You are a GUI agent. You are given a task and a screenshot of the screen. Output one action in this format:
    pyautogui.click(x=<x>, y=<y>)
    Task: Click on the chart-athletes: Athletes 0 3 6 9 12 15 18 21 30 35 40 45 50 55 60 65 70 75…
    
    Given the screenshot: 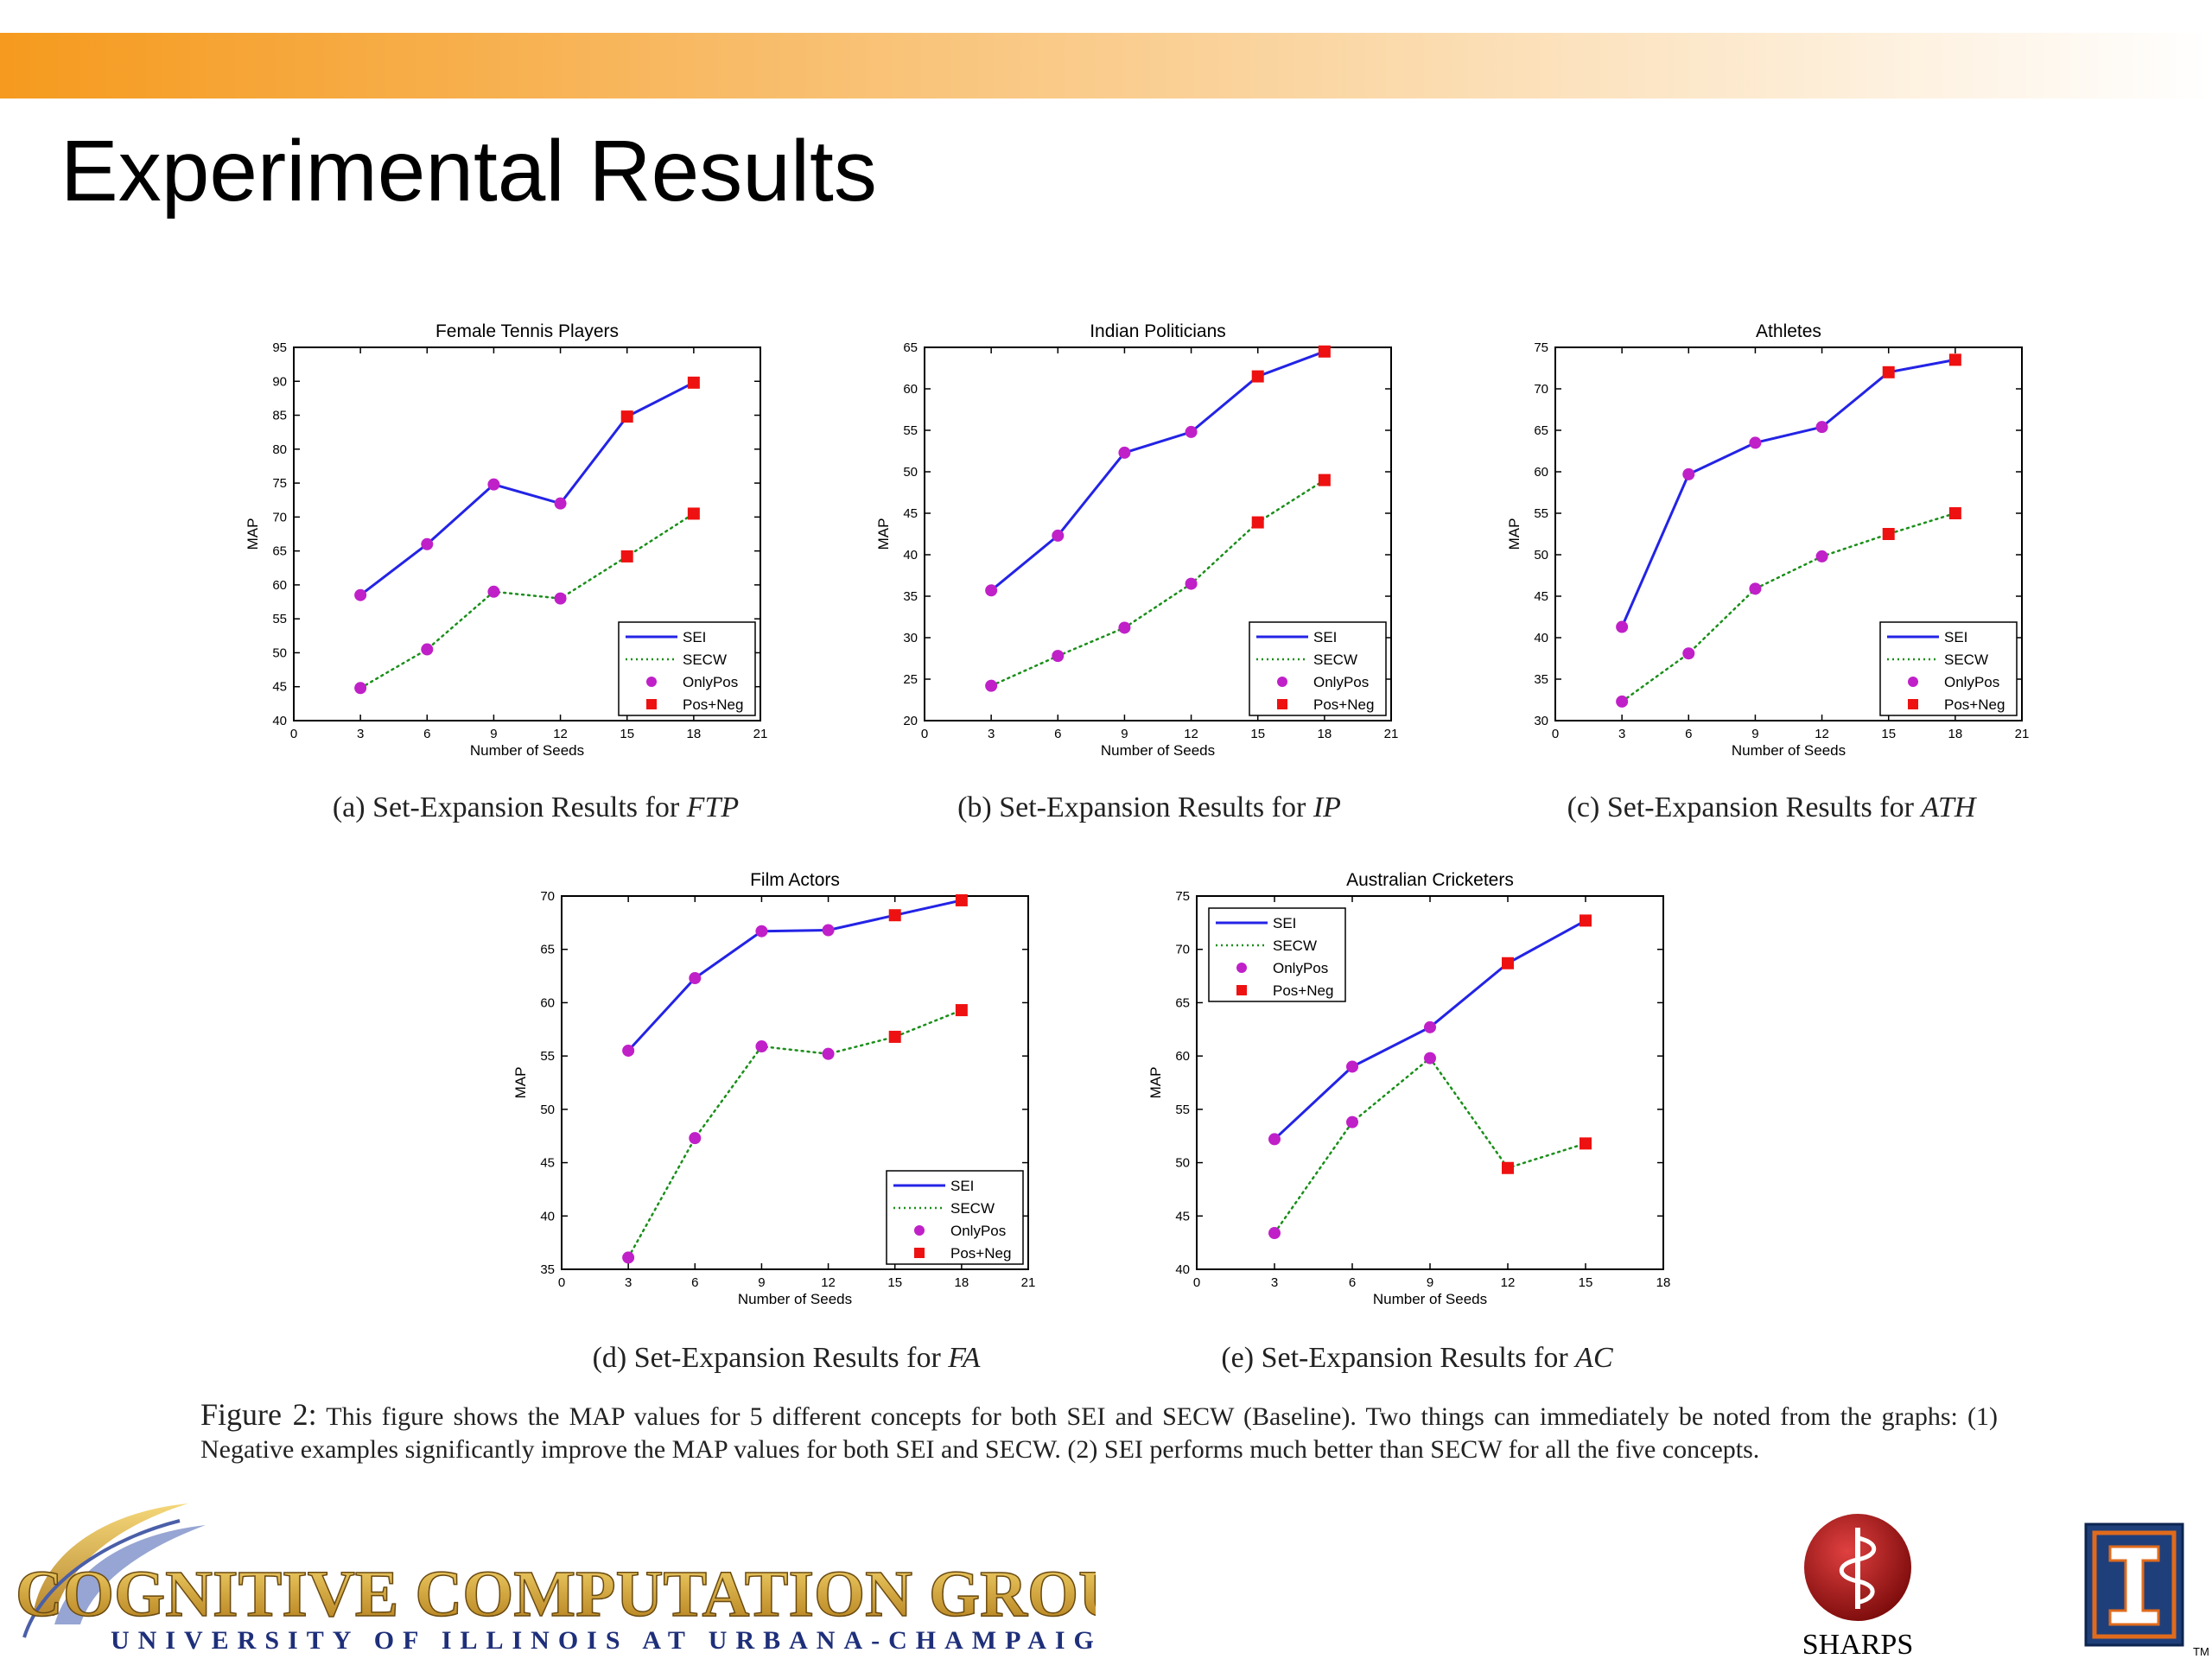 What is the action you would take?
    pyautogui.click(x=1767, y=540)
    